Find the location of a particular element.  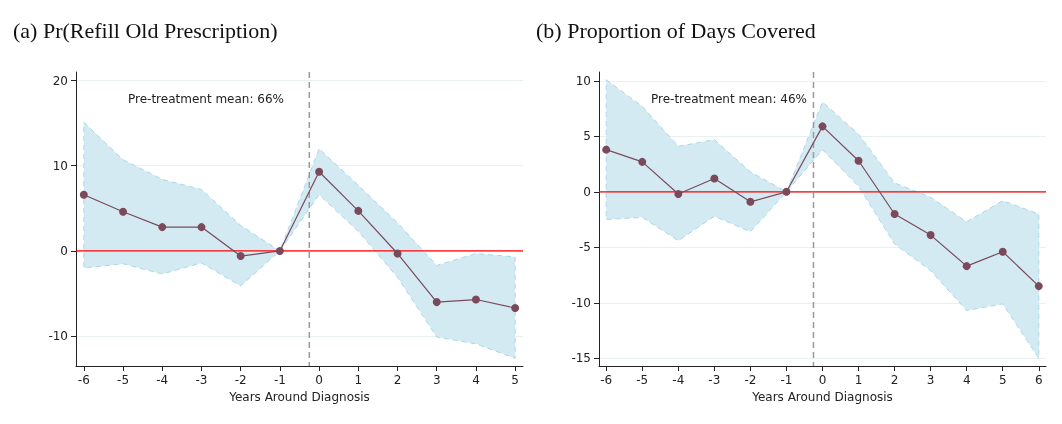

y-tick-label: -5 is located at coordinates (585, 247).